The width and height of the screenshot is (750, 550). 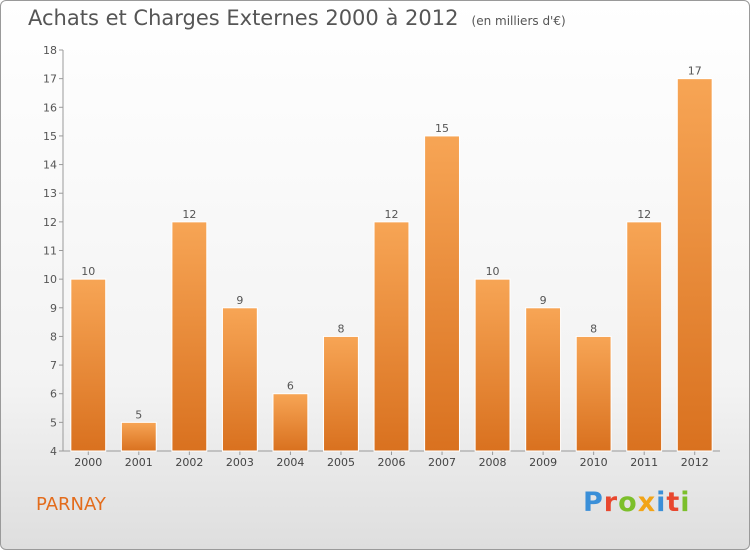 I want to click on x-tick-label: 2003, so click(x=240, y=462).